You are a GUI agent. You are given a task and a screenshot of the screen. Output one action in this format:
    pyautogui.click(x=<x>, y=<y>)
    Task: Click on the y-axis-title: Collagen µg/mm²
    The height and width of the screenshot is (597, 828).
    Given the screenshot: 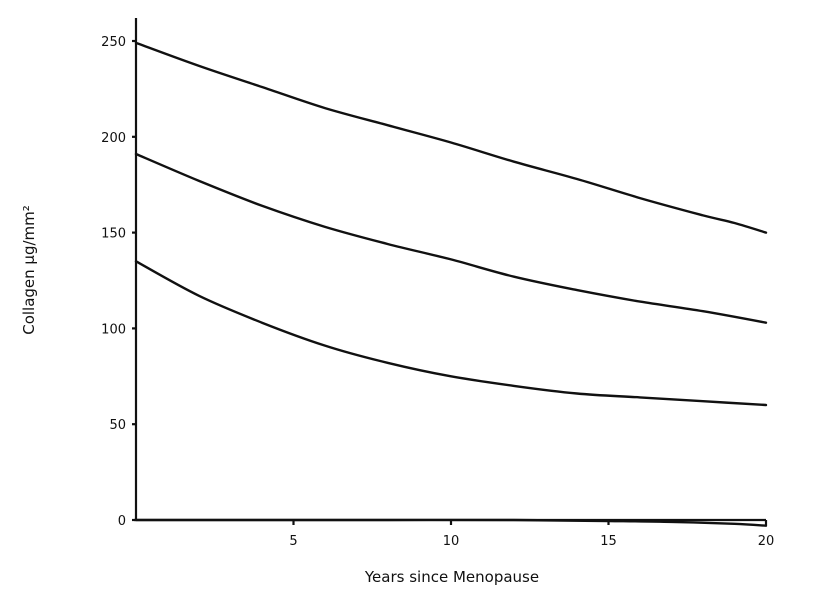 What is the action you would take?
    pyautogui.click(x=29, y=270)
    